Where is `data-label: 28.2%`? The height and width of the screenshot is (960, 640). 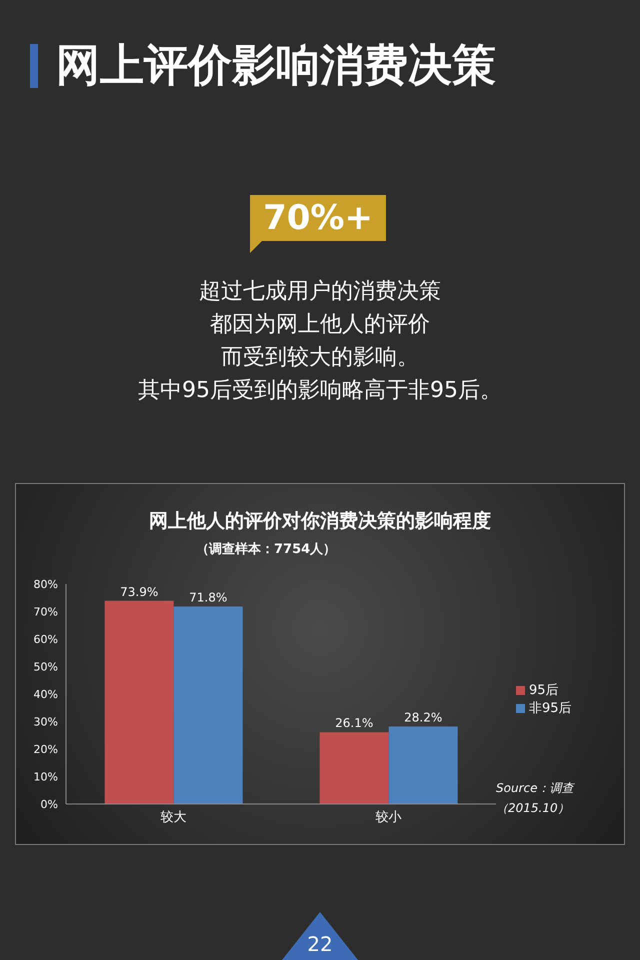
data-label: 28.2% is located at coordinates (423, 717).